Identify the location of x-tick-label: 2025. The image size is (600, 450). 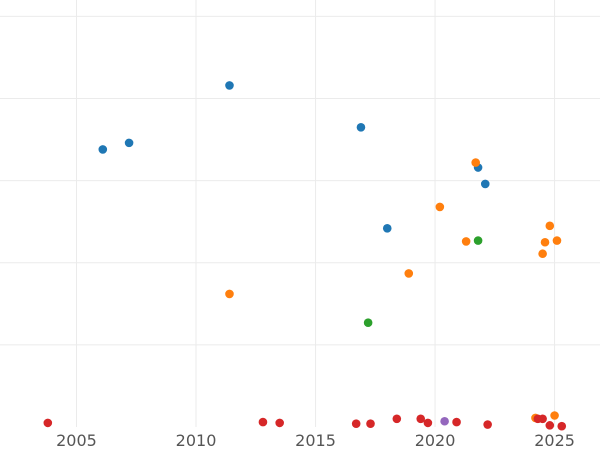
(554, 440).